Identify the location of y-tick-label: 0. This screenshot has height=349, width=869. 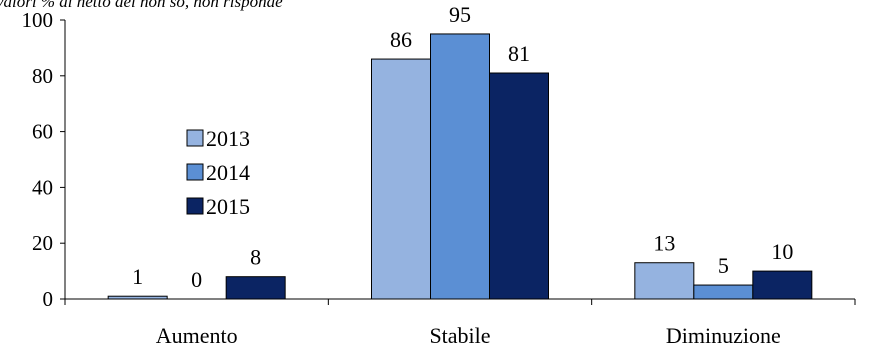
(48, 299).